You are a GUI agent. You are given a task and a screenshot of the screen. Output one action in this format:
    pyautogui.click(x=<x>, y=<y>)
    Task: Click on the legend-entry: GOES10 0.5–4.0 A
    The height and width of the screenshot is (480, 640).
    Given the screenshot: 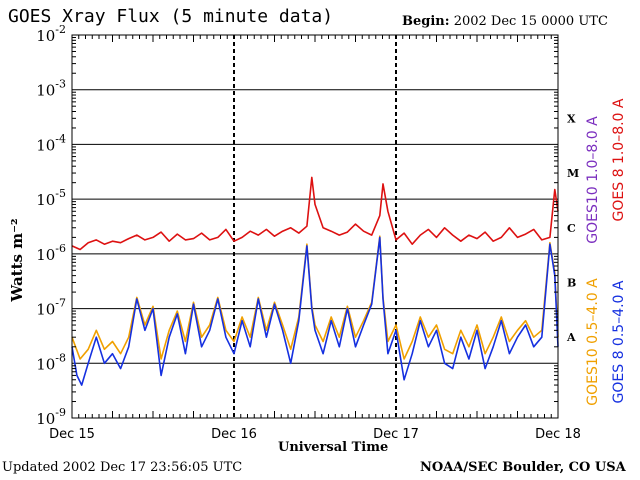 What is the action you would take?
    pyautogui.click(x=593, y=342)
    